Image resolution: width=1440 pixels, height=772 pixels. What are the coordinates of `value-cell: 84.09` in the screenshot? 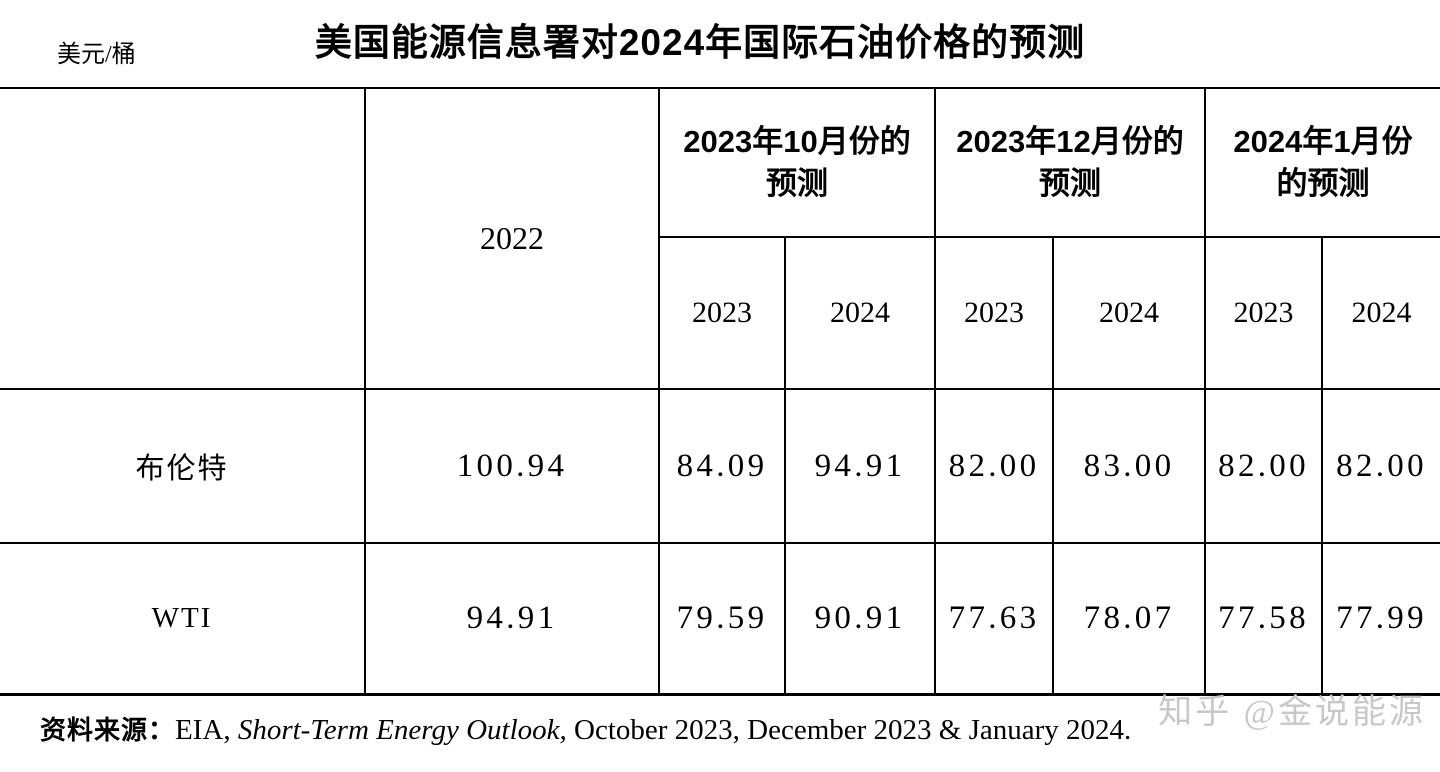 It's located at (722, 466).